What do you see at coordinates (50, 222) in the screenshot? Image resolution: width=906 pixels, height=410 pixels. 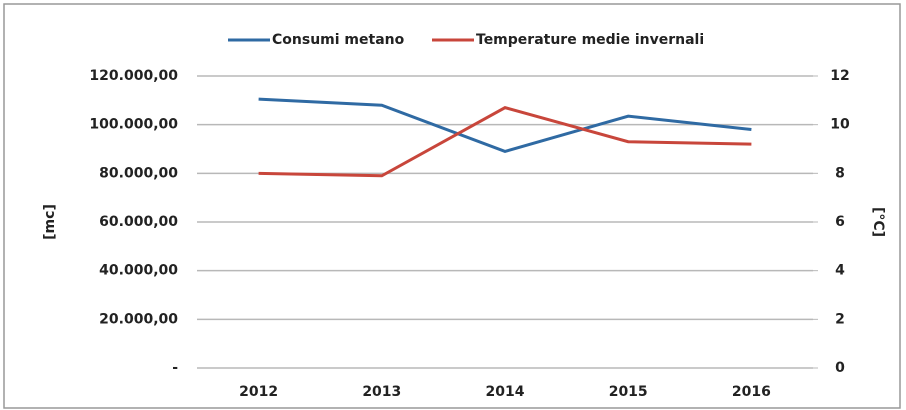 I see `y-axis-label: [mc]` at bounding box center [50, 222].